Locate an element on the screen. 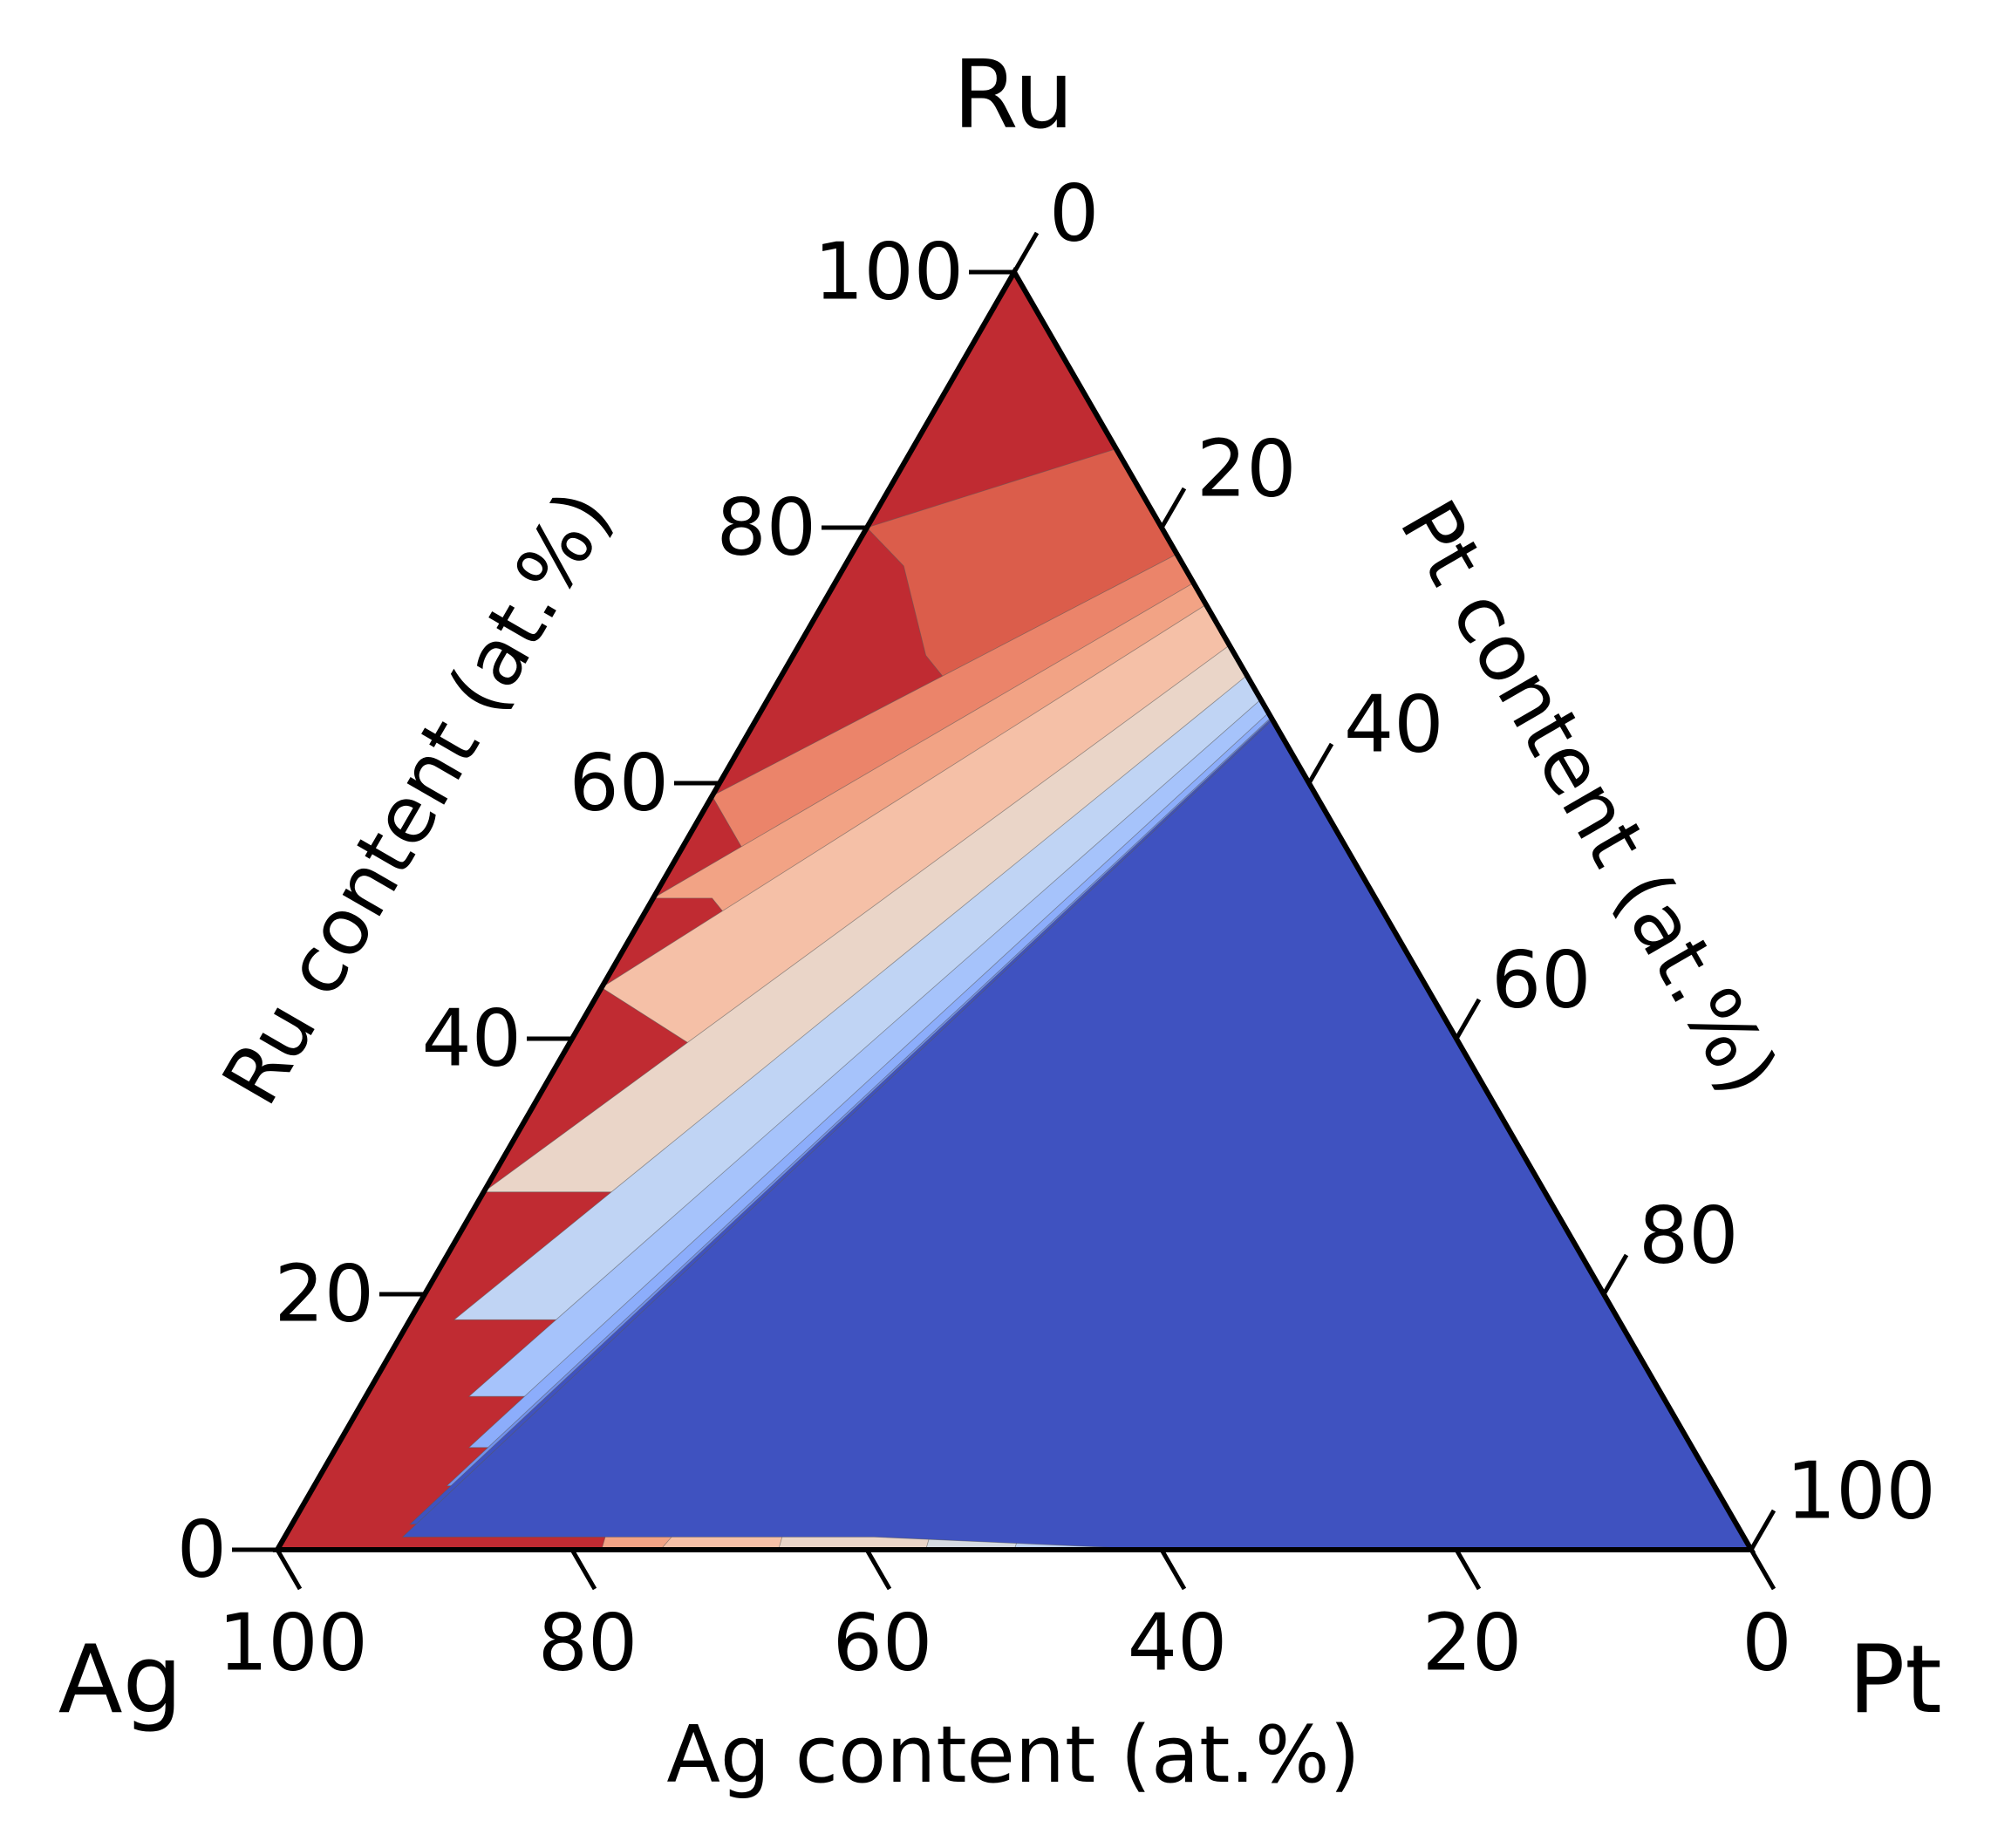 This screenshot has height=1848, width=1991. tick-label-ag-40: 40 is located at coordinates (1178, 1643).